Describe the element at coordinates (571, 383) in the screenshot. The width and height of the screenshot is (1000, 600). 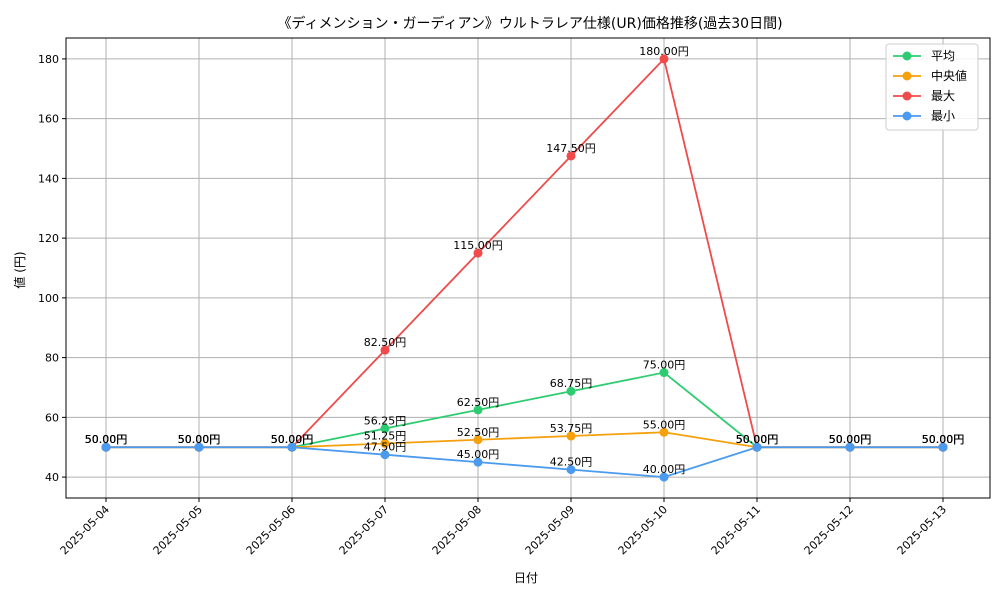
I see `data-label: 68.75円` at that location.